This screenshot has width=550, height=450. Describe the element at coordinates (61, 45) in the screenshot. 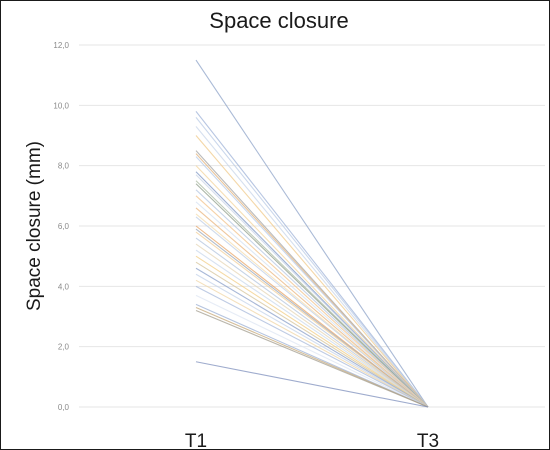

I see `y-tick-label: 12,0` at that location.